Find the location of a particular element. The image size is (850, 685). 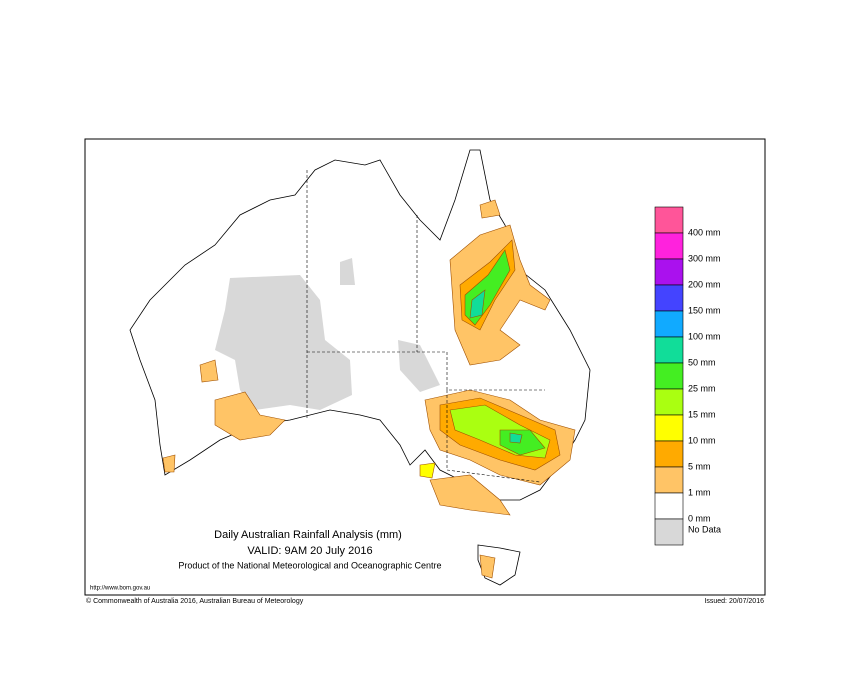

legend-label: 25 mm is located at coordinates (702, 388).